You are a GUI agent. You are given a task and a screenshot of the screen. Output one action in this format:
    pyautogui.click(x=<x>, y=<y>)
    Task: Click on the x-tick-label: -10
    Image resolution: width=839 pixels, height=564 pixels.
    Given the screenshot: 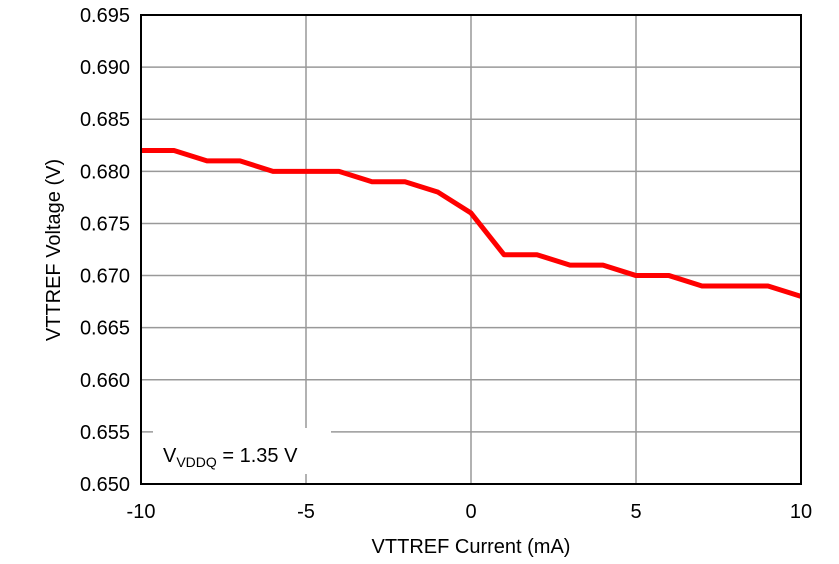 What is the action you would take?
    pyautogui.click(x=141, y=512)
    